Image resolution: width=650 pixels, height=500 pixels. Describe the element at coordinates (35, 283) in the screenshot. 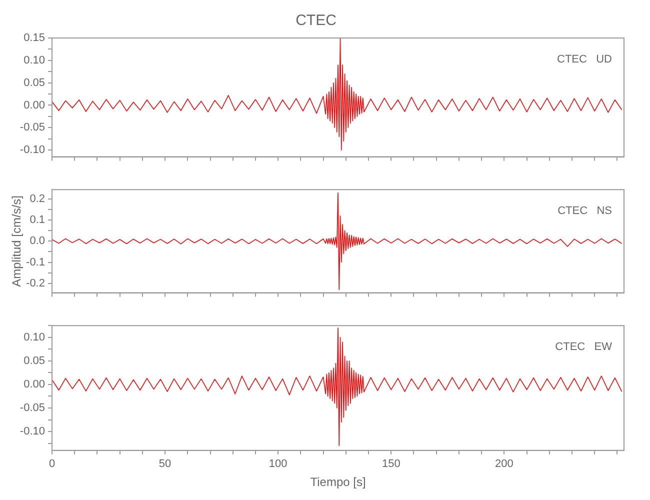

I see `y-tick-label: -0.2` at that location.